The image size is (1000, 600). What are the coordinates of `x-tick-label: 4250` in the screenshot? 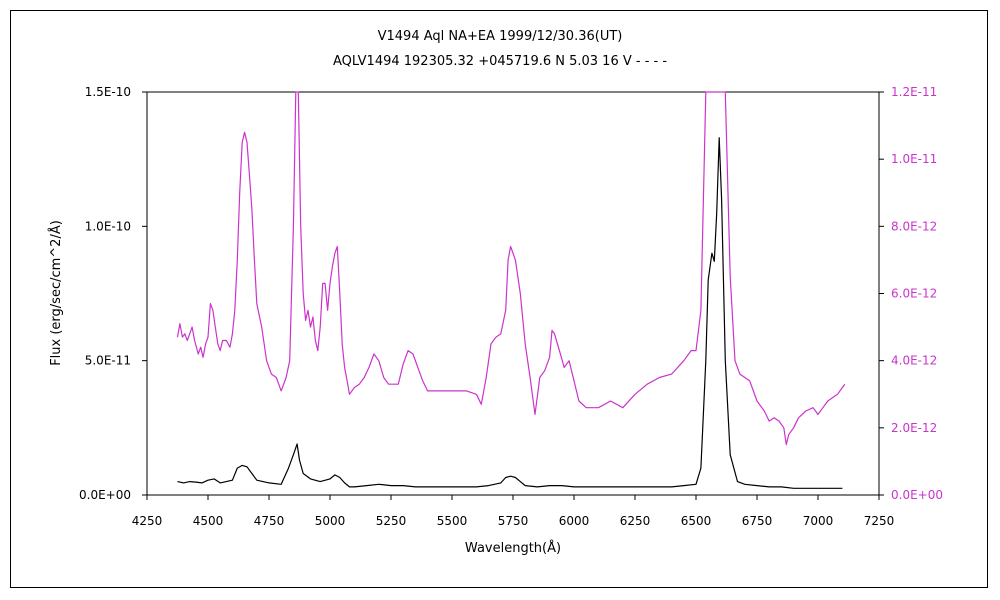 It's located at (147, 521).